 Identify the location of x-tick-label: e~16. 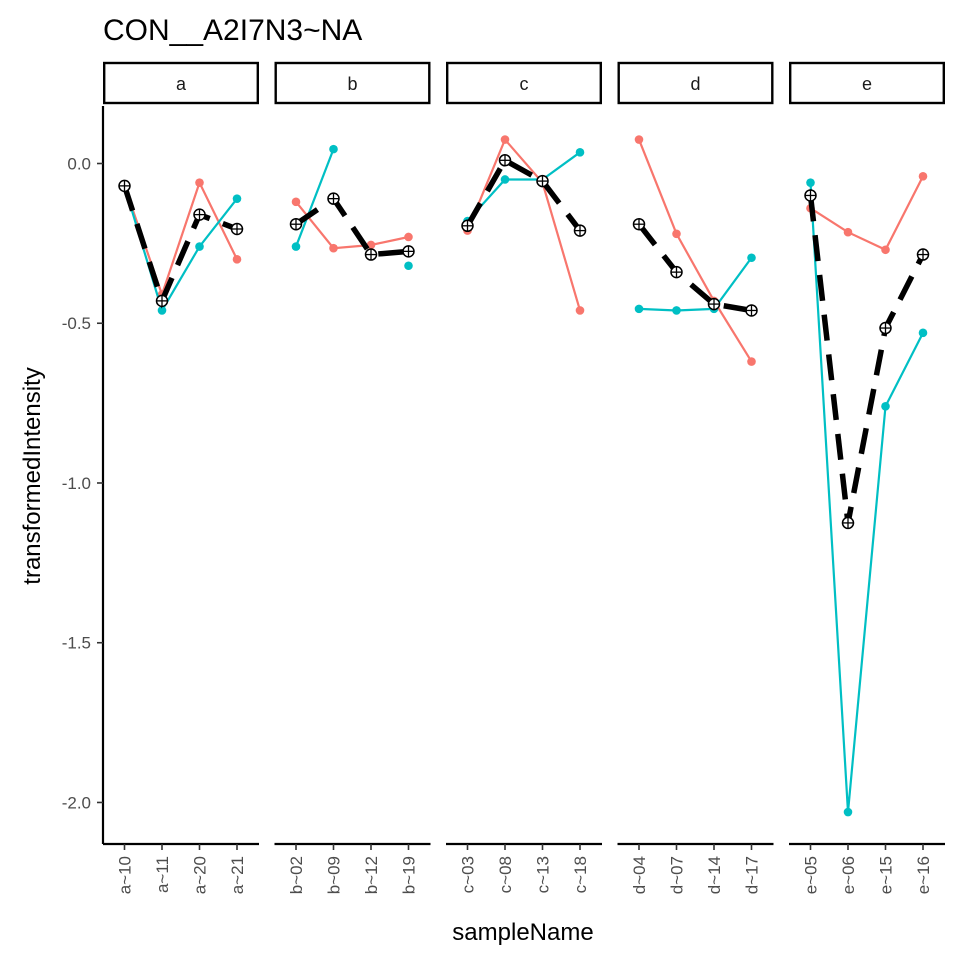
(923, 875).